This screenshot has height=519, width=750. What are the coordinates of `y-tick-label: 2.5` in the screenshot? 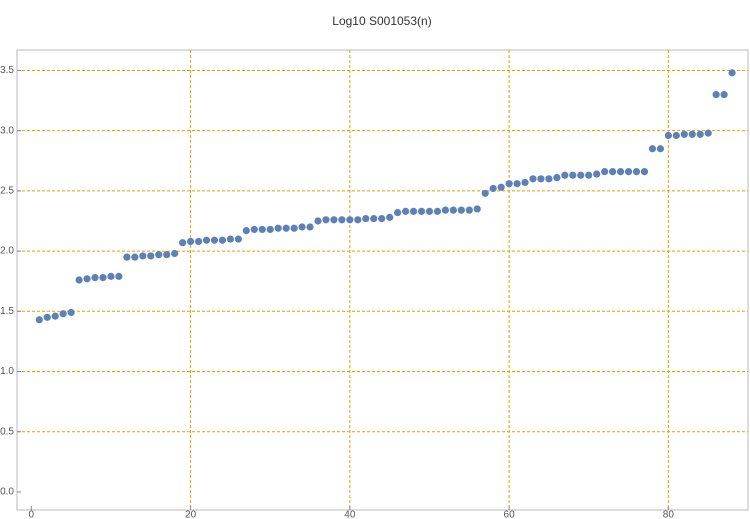 It's located at (7, 191).